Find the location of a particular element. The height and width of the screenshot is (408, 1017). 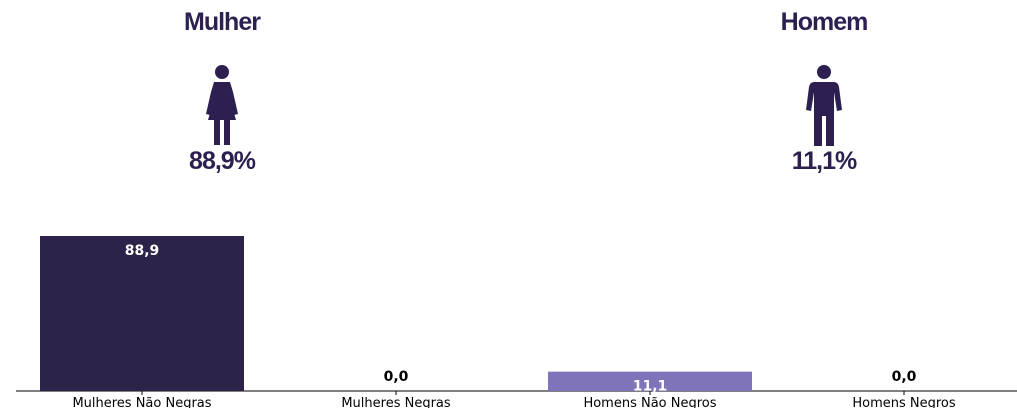

male-panel: Homem 11,1% is located at coordinates (824, 90).